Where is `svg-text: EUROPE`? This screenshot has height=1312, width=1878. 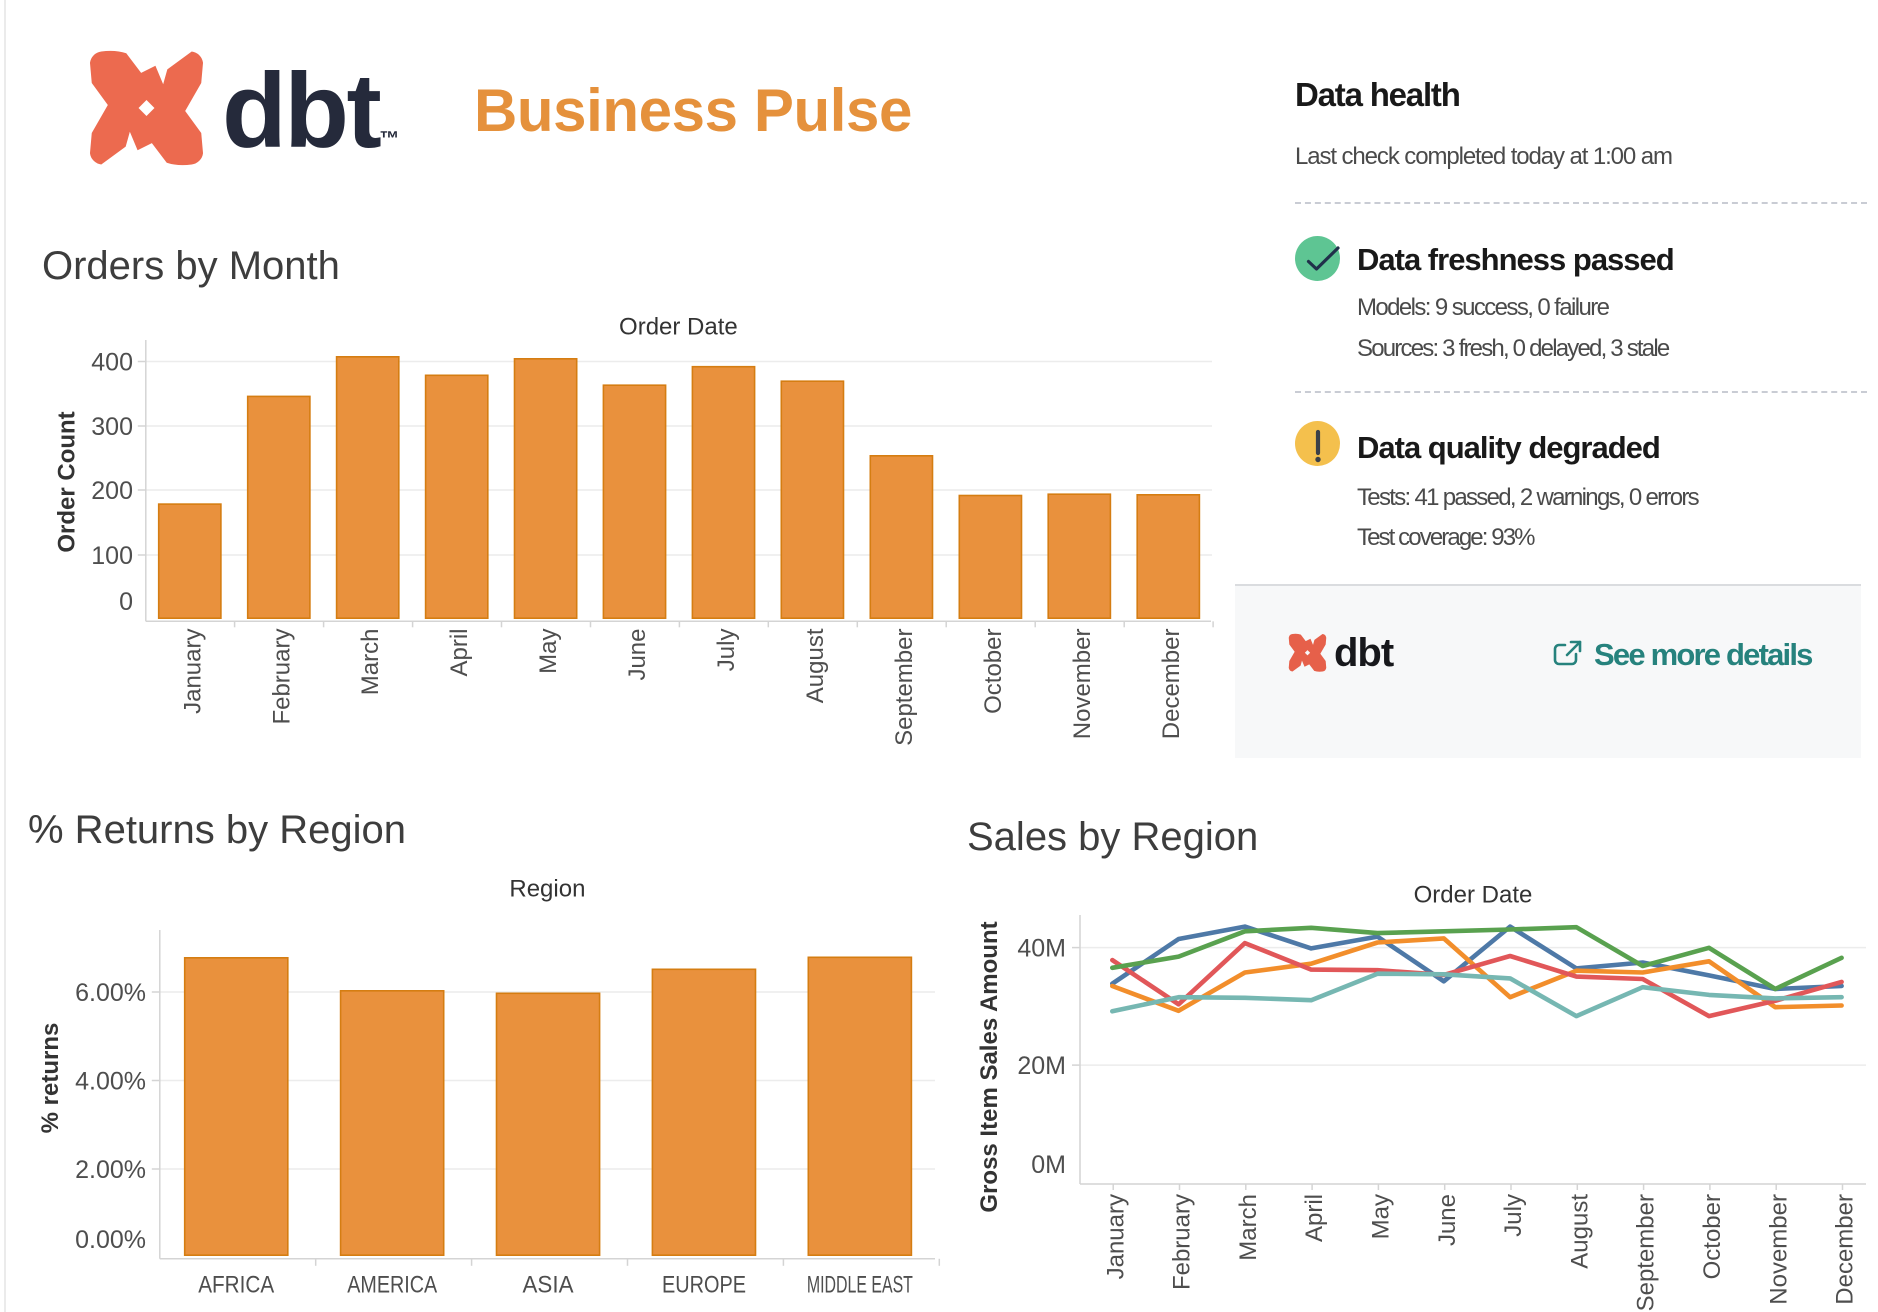
svg-text: EUROPE is located at coordinates (704, 1284).